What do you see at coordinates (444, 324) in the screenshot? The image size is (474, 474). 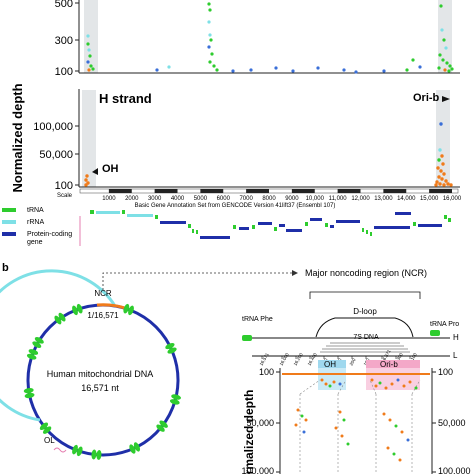 I see `trna-pro-label: tRNA Pro` at bounding box center [444, 324].